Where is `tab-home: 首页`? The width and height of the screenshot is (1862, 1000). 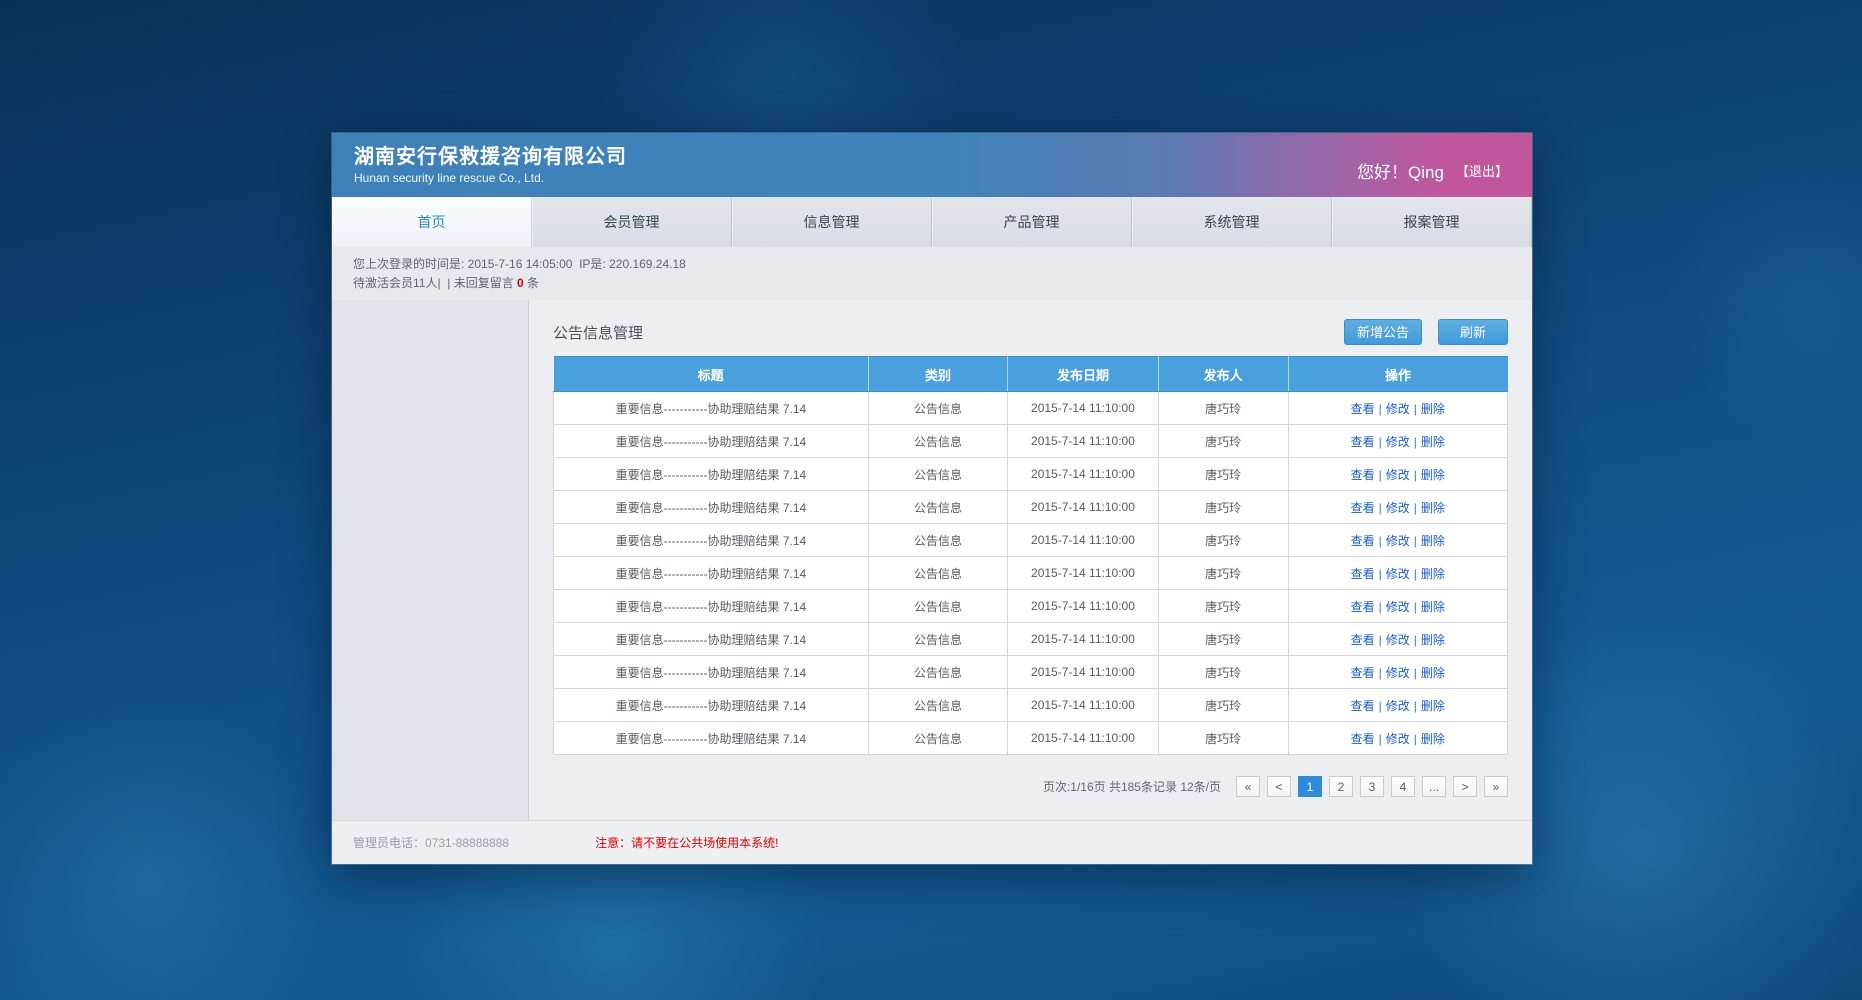
tab-home: 首页 is located at coordinates (432, 222).